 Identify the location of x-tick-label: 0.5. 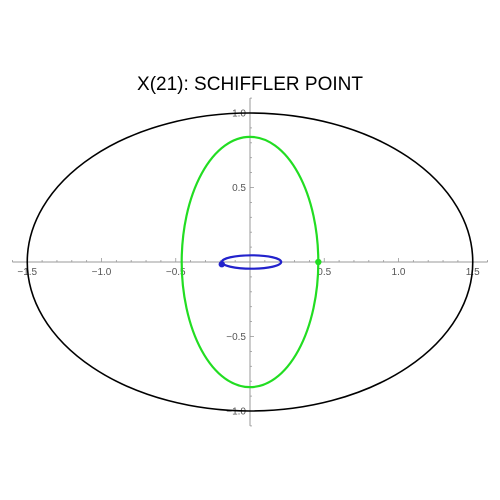
(324, 272).